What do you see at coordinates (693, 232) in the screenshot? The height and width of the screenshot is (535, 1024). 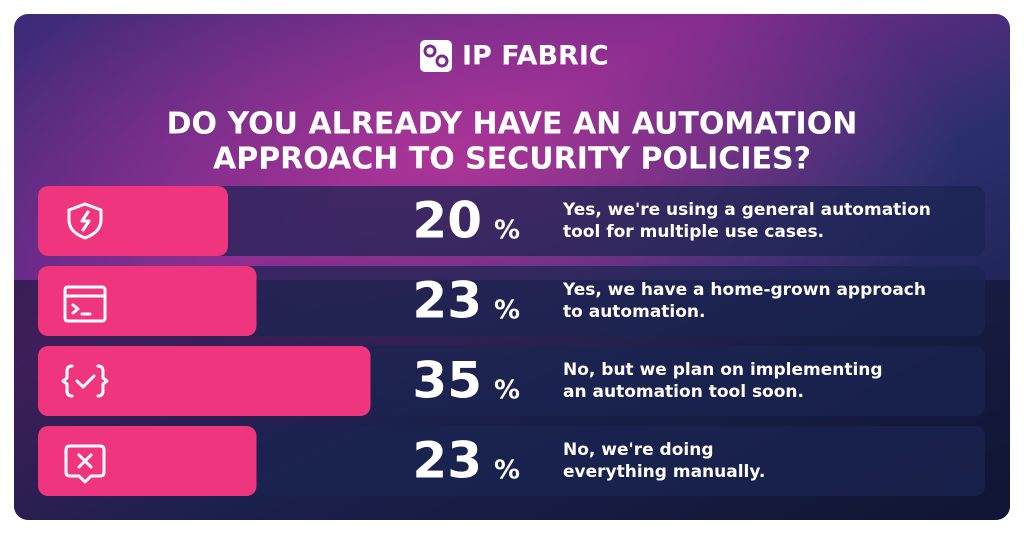 I see `category-label: tool for multiple use cases.` at bounding box center [693, 232].